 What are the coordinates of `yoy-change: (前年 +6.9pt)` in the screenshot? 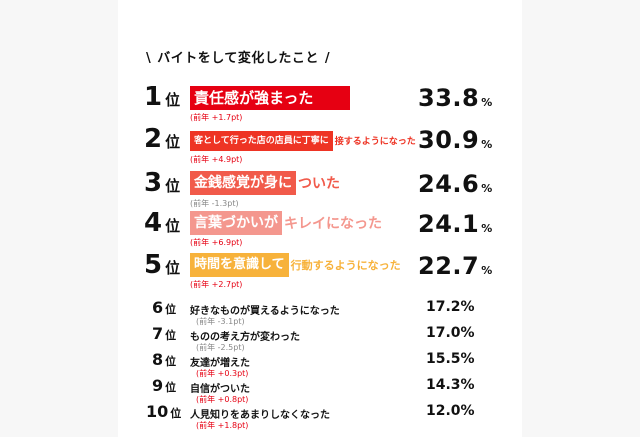 It's located at (216, 242).